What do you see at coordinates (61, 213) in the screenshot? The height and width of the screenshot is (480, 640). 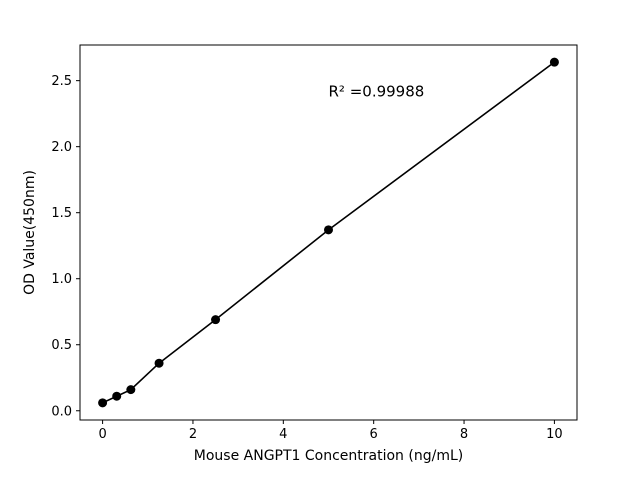 I see `y-tick-label: 1.5` at bounding box center [61, 213].